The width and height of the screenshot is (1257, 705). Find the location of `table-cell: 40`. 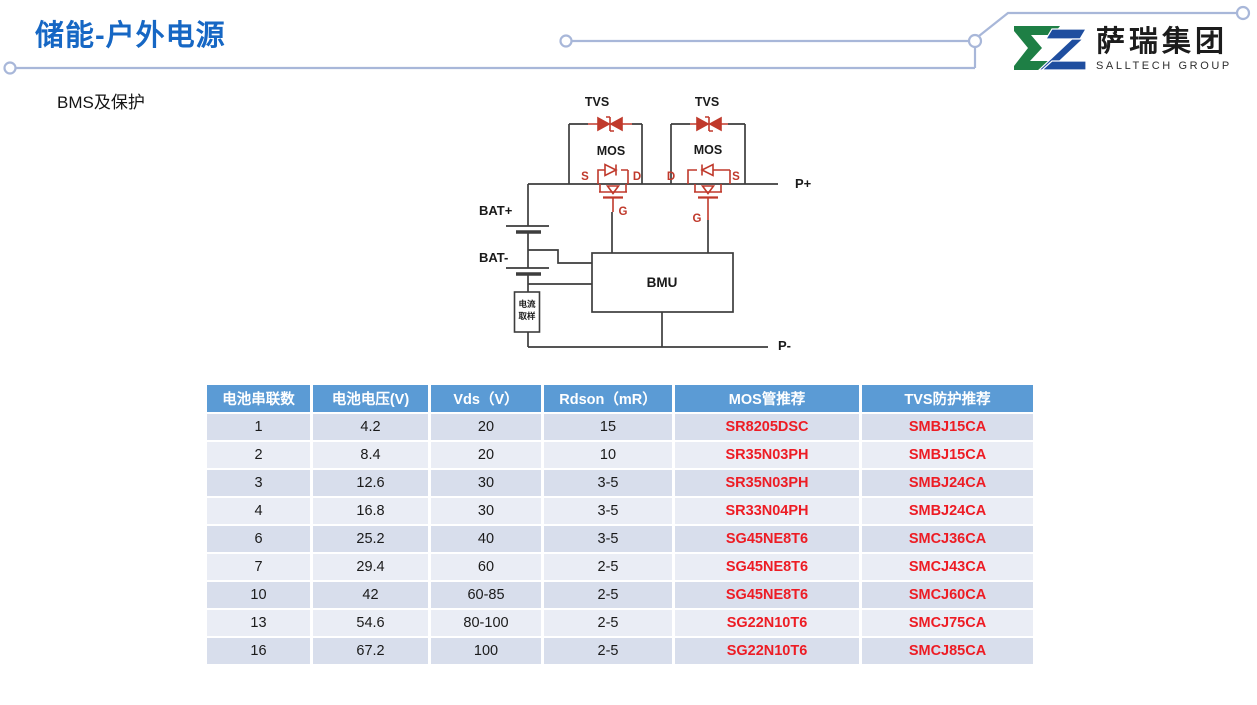

table-cell: 40 is located at coordinates (486, 539).